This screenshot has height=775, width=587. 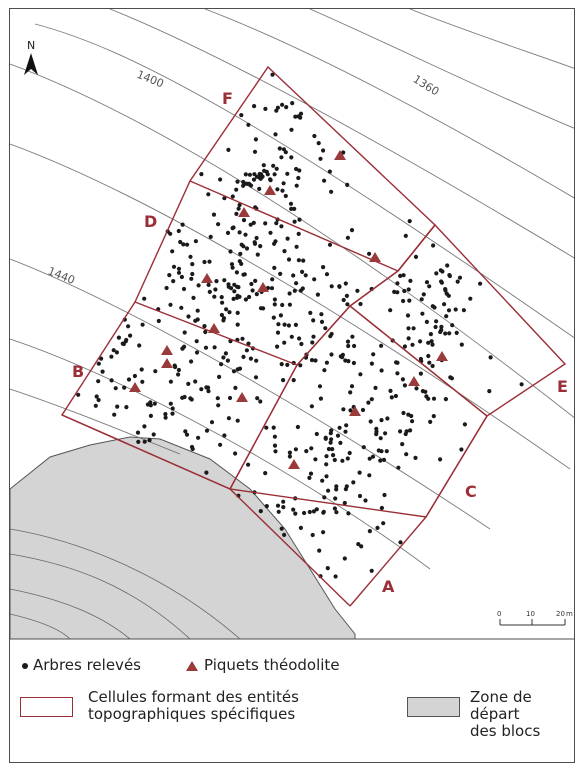 What do you see at coordinates (150, 79) in the screenshot?
I see `contour-label-1400: 1400` at bounding box center [150, 79].